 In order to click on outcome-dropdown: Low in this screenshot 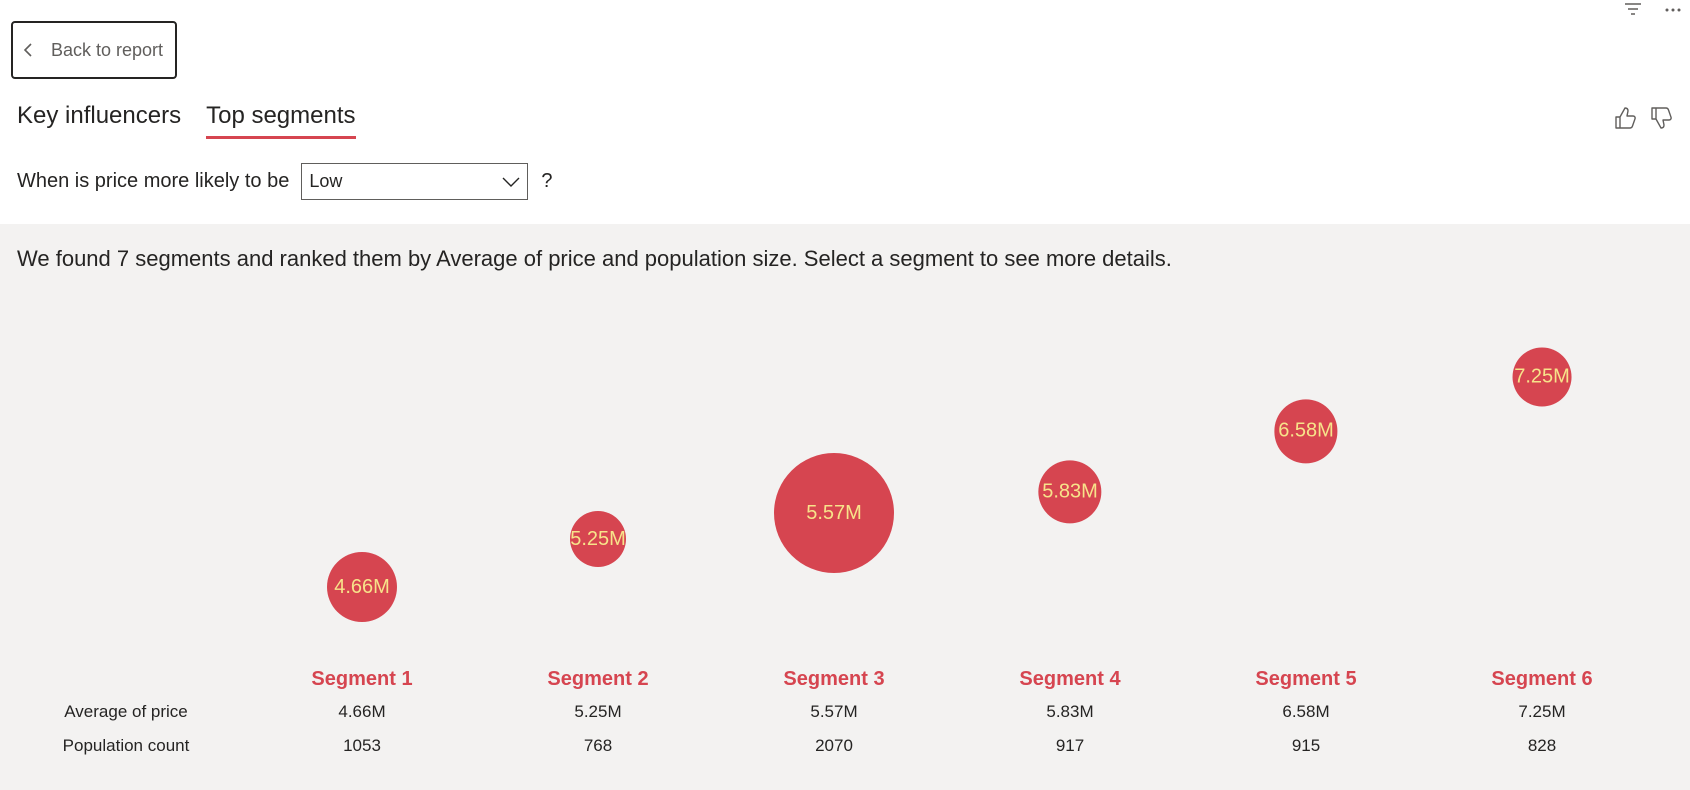, I will do `click(415, 181)`.